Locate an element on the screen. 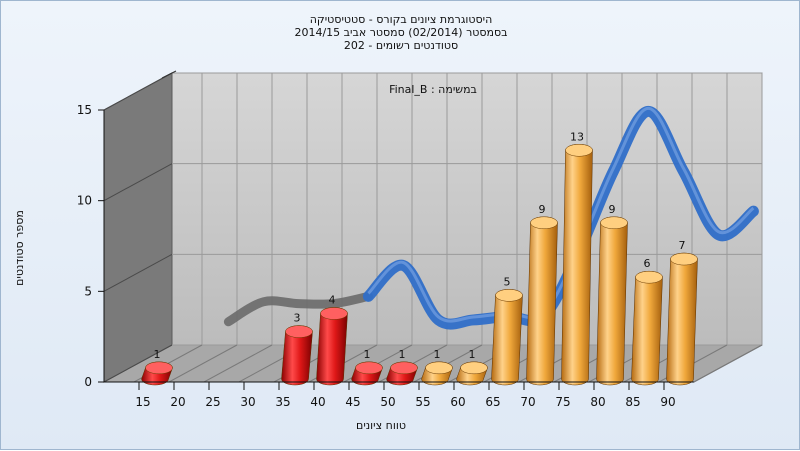 The height and width of the screenshot is (451, 800). bar-value-label: 13 is located at coordinates (577, 136).